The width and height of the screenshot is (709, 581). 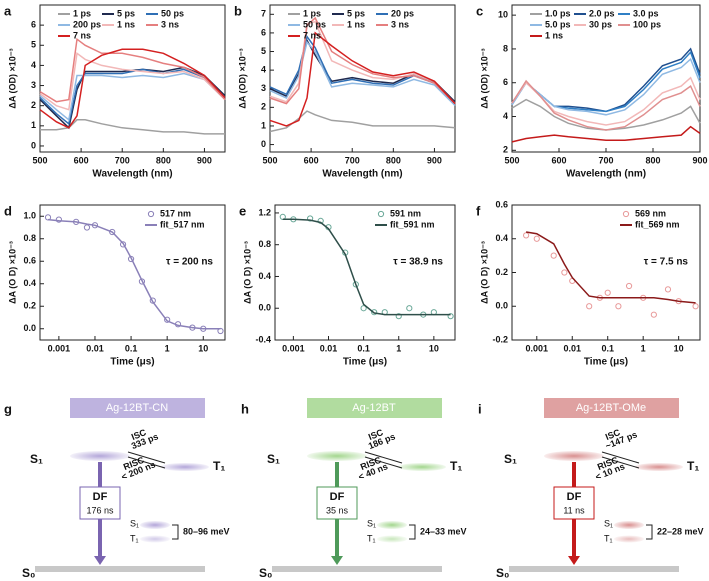 What do you see at coordinates (405, 213) in the screenshot?
I see `legend-label: 591 nm` at bounding box center [405, 213].